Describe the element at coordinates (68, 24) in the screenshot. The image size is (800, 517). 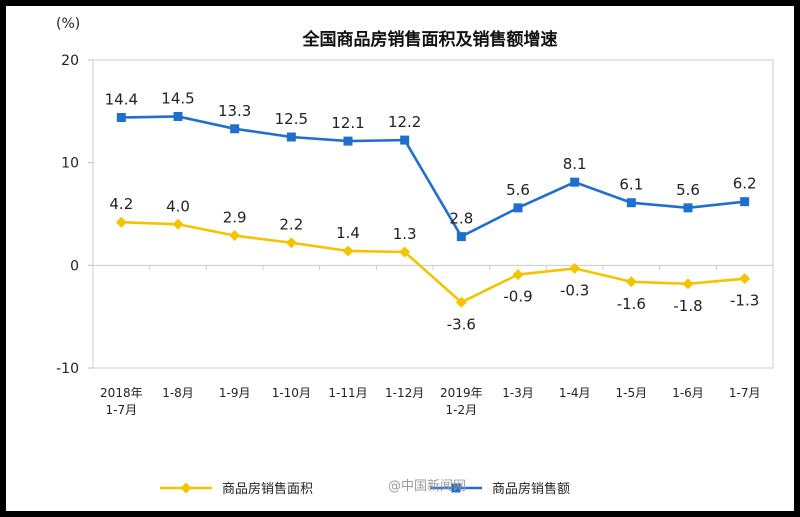
I see `y-unit-label: (%)` at that location.